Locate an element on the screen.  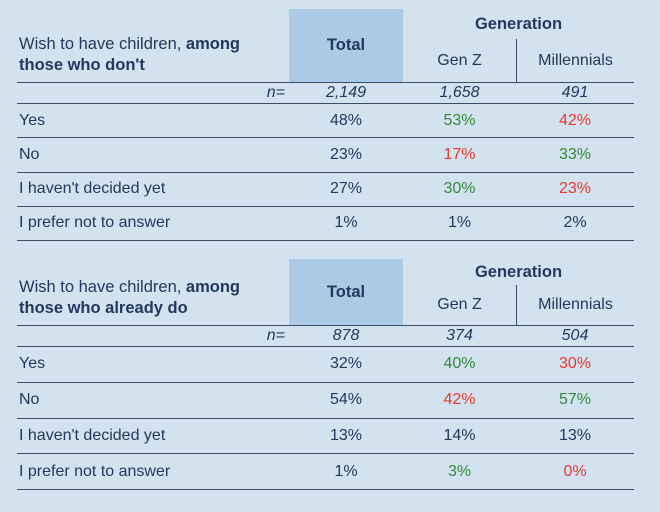
genz-value: 14% is located at coordinates (459, 435).